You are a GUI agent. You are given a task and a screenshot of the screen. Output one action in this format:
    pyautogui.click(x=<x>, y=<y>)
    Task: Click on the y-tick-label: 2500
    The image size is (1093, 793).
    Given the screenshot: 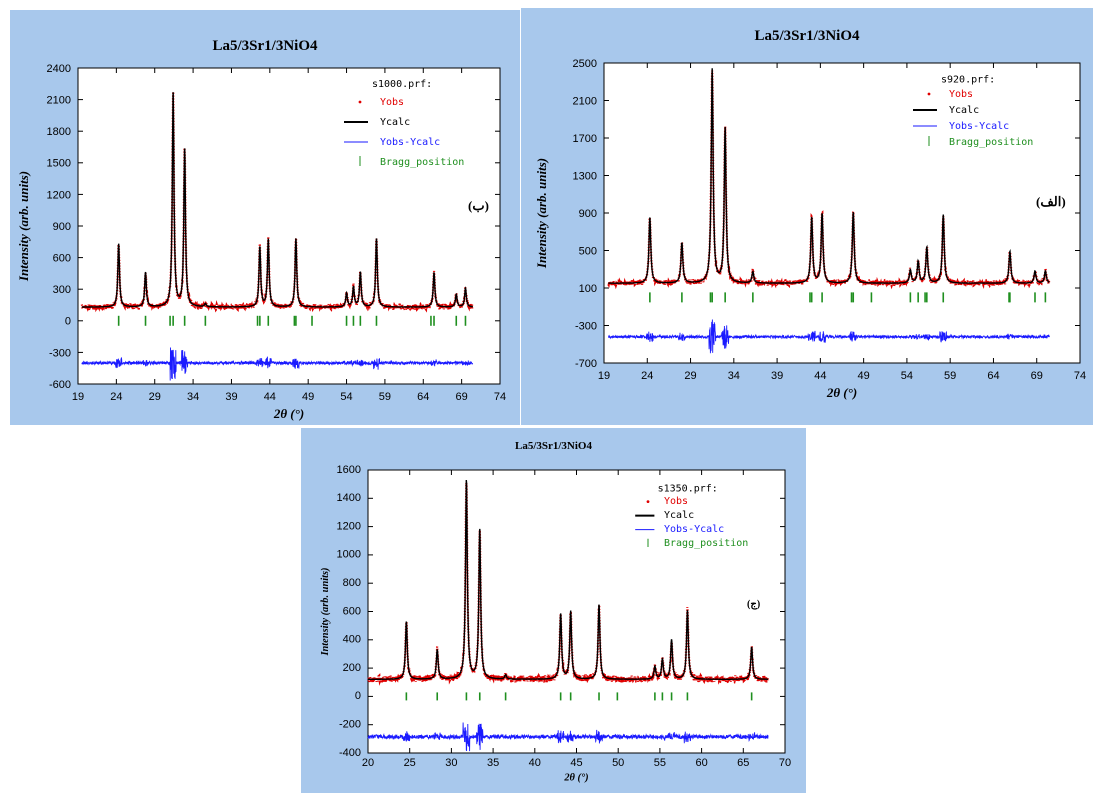 What is the action you would take?
    pyautogui.click(x=585, y=64)
    